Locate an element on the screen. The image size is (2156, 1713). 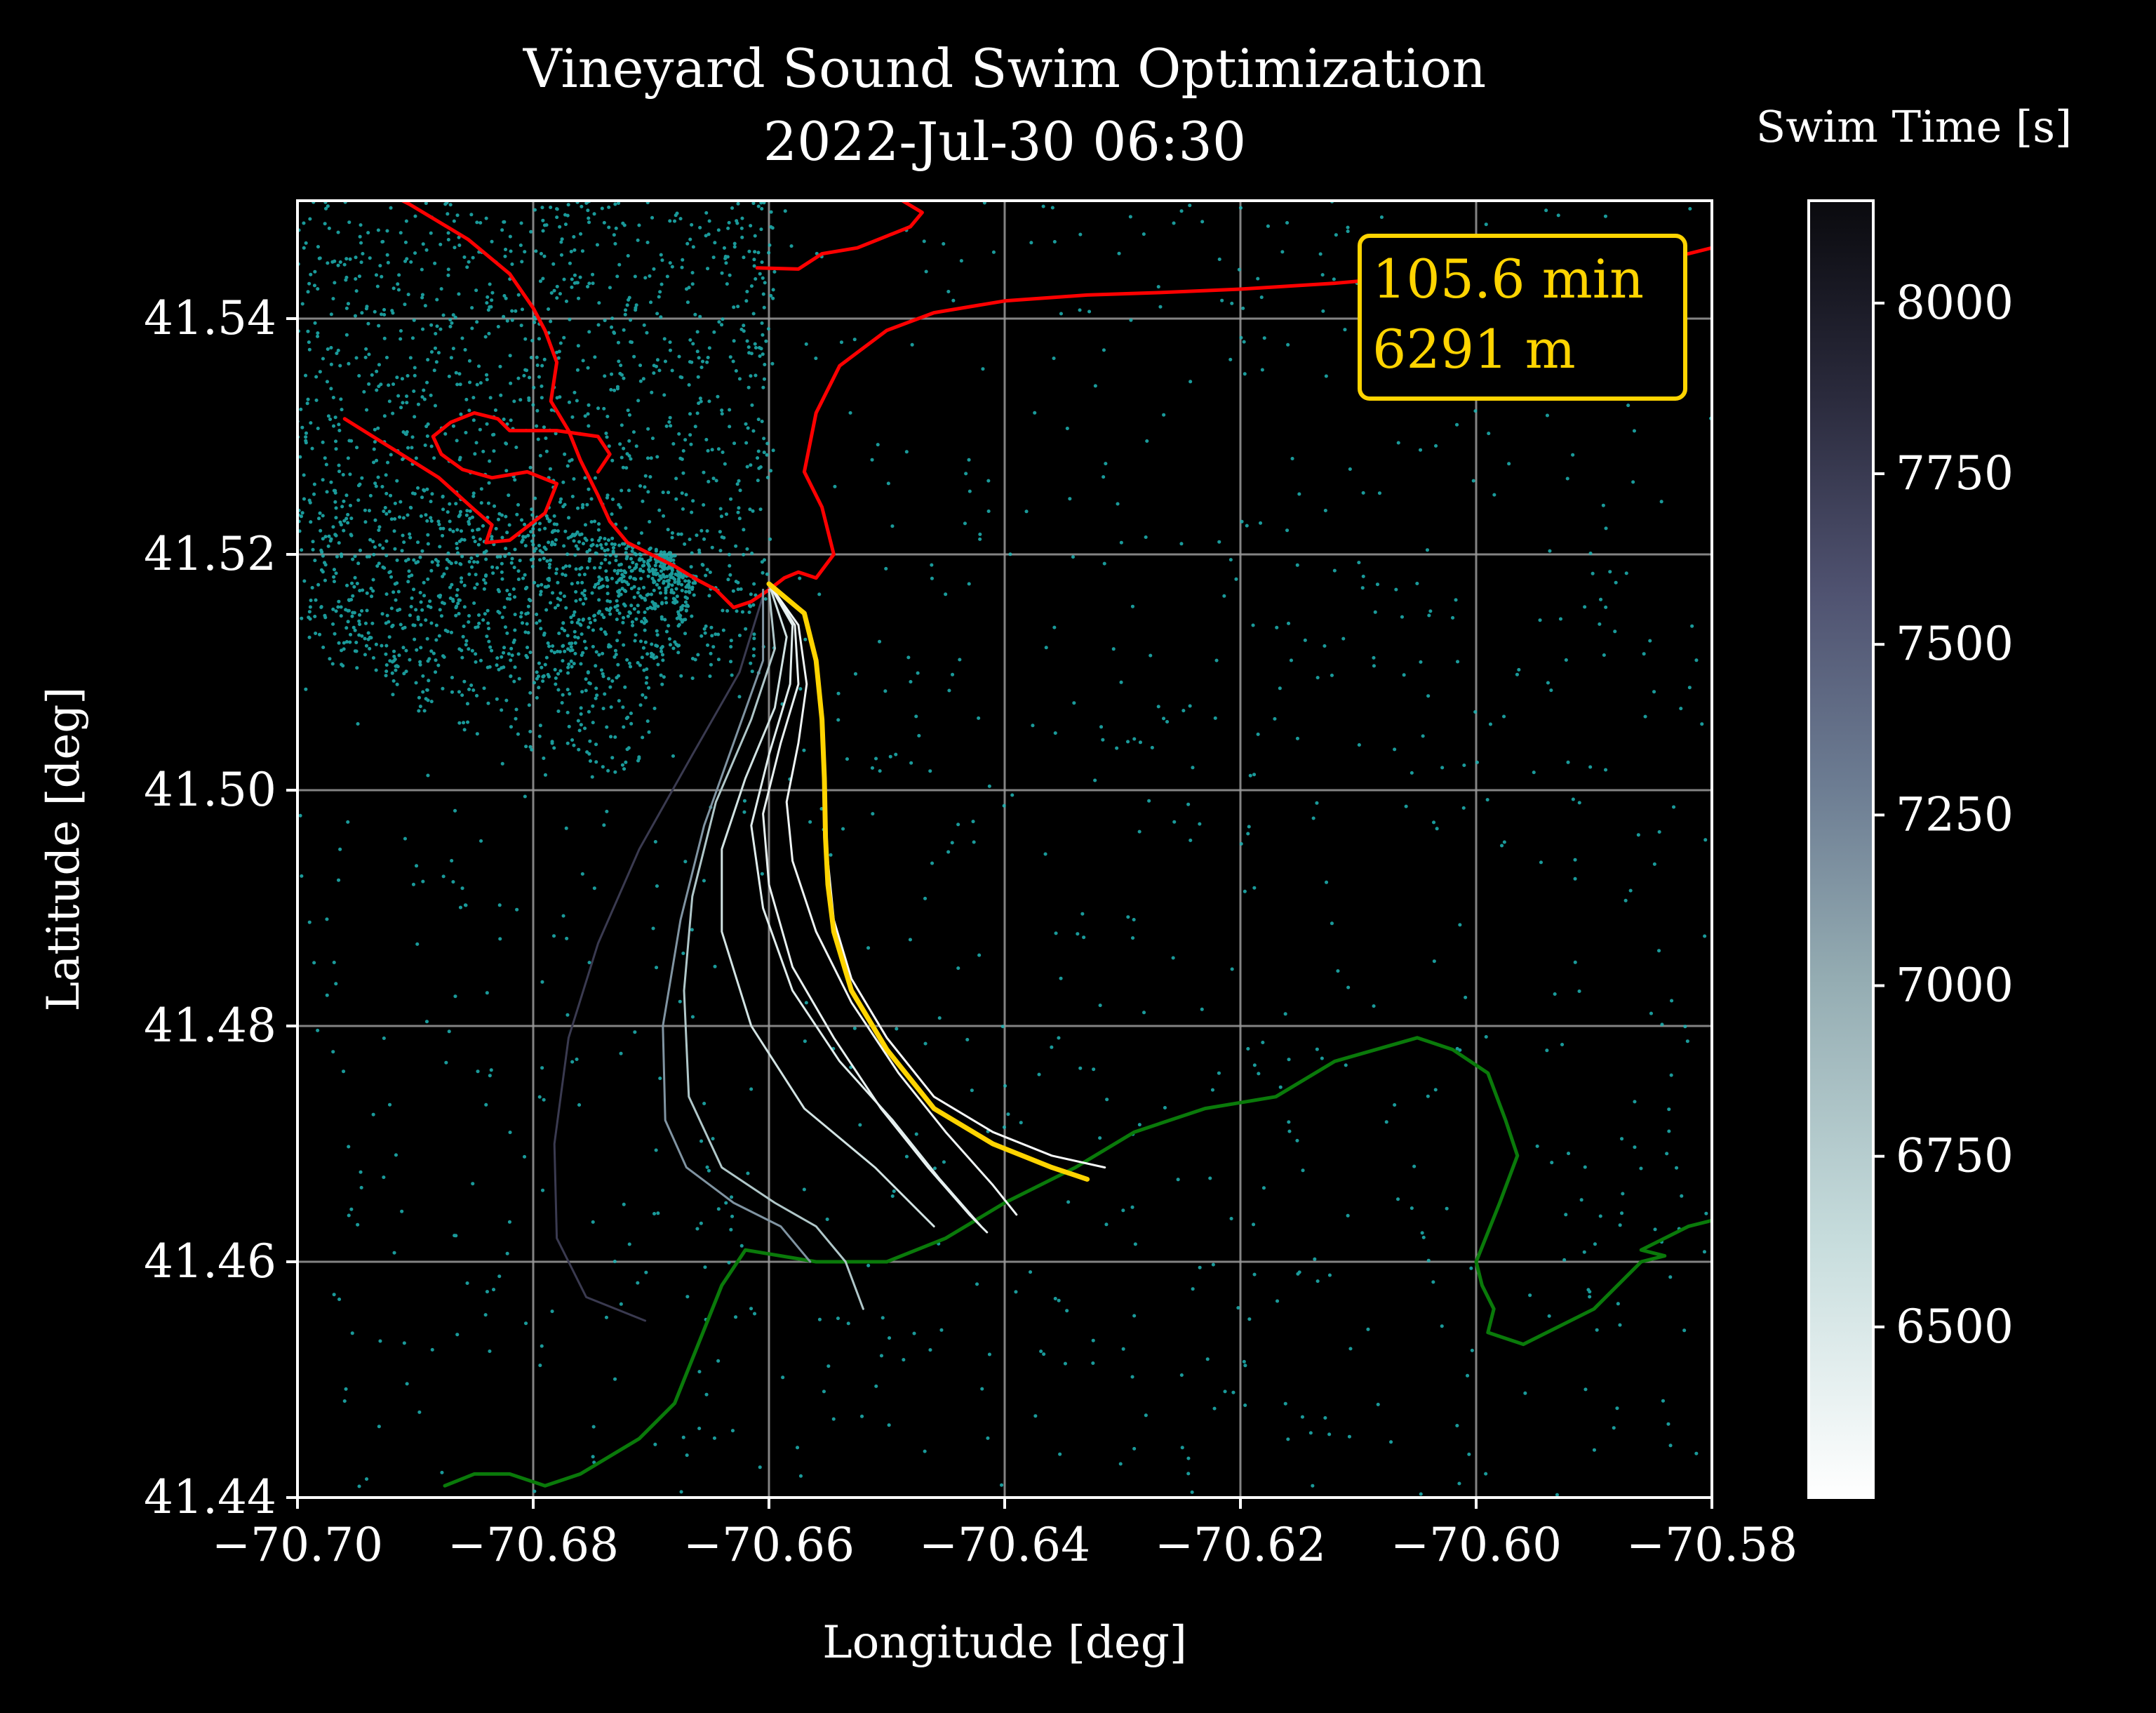
x-tick-label: −70.58 is located at coordinates (1711, 1545).